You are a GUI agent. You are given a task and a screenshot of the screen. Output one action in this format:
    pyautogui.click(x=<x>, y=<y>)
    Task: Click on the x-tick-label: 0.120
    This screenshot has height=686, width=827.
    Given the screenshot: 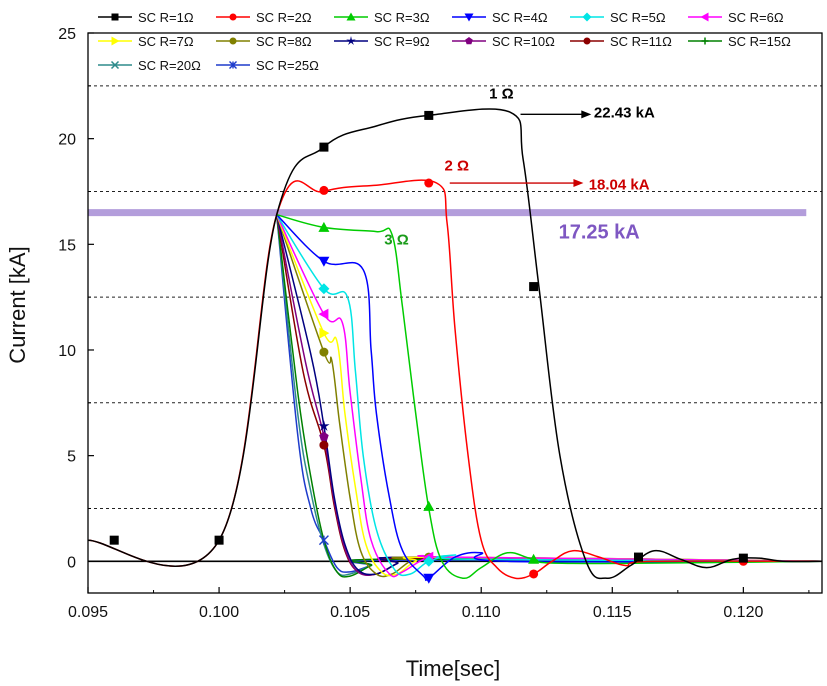 What is the action you would take?
    pyautogui.click(x=743, y=612)
    